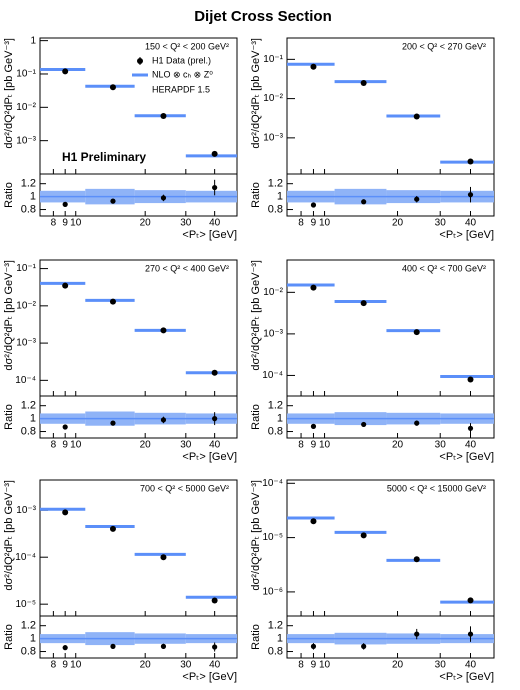  I want to click on legend-label: H1 Data (prel.), so click(181, 60).